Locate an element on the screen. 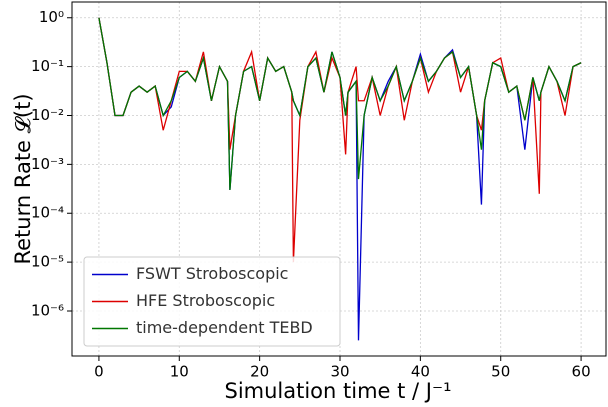 This screenshot has height=407, width=608. legend-label: time-dependent TEBD is located at coordinates (224, 327).